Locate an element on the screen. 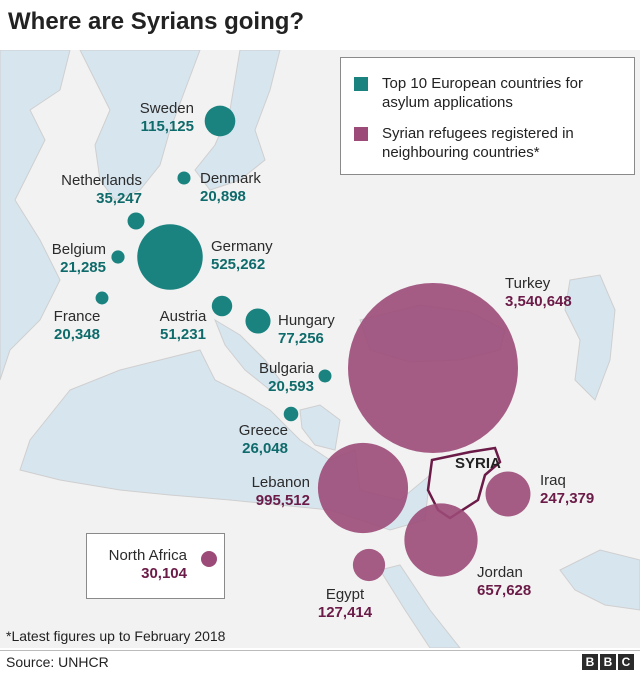 This screenshot has width=640, height=673. label-bulgaria: Bulgaria 20,593 is located at coordinates (281, 378).